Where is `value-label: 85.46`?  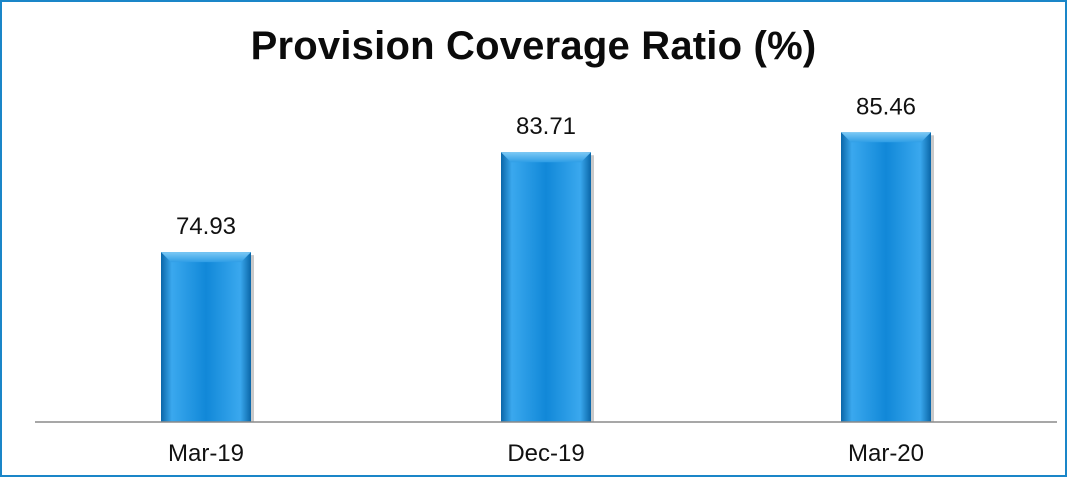 value-label: 85.46 is located at coordinates (886, 106).